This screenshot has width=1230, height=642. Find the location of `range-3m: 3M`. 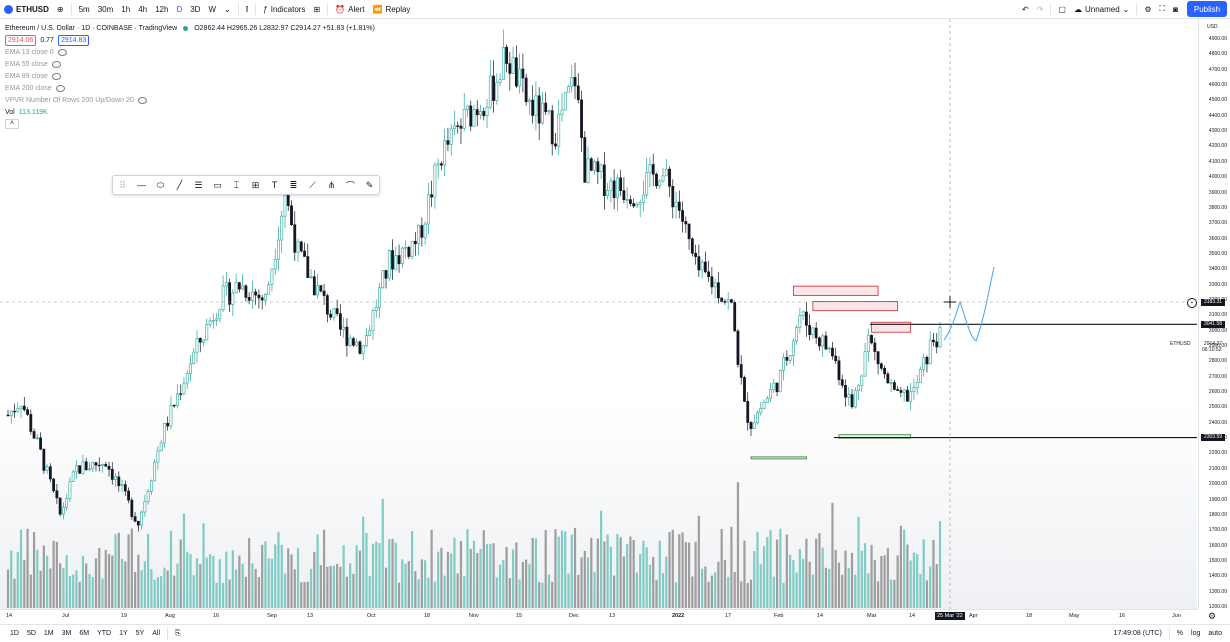

range-3m: 3M is located at coordinates (66, 633).